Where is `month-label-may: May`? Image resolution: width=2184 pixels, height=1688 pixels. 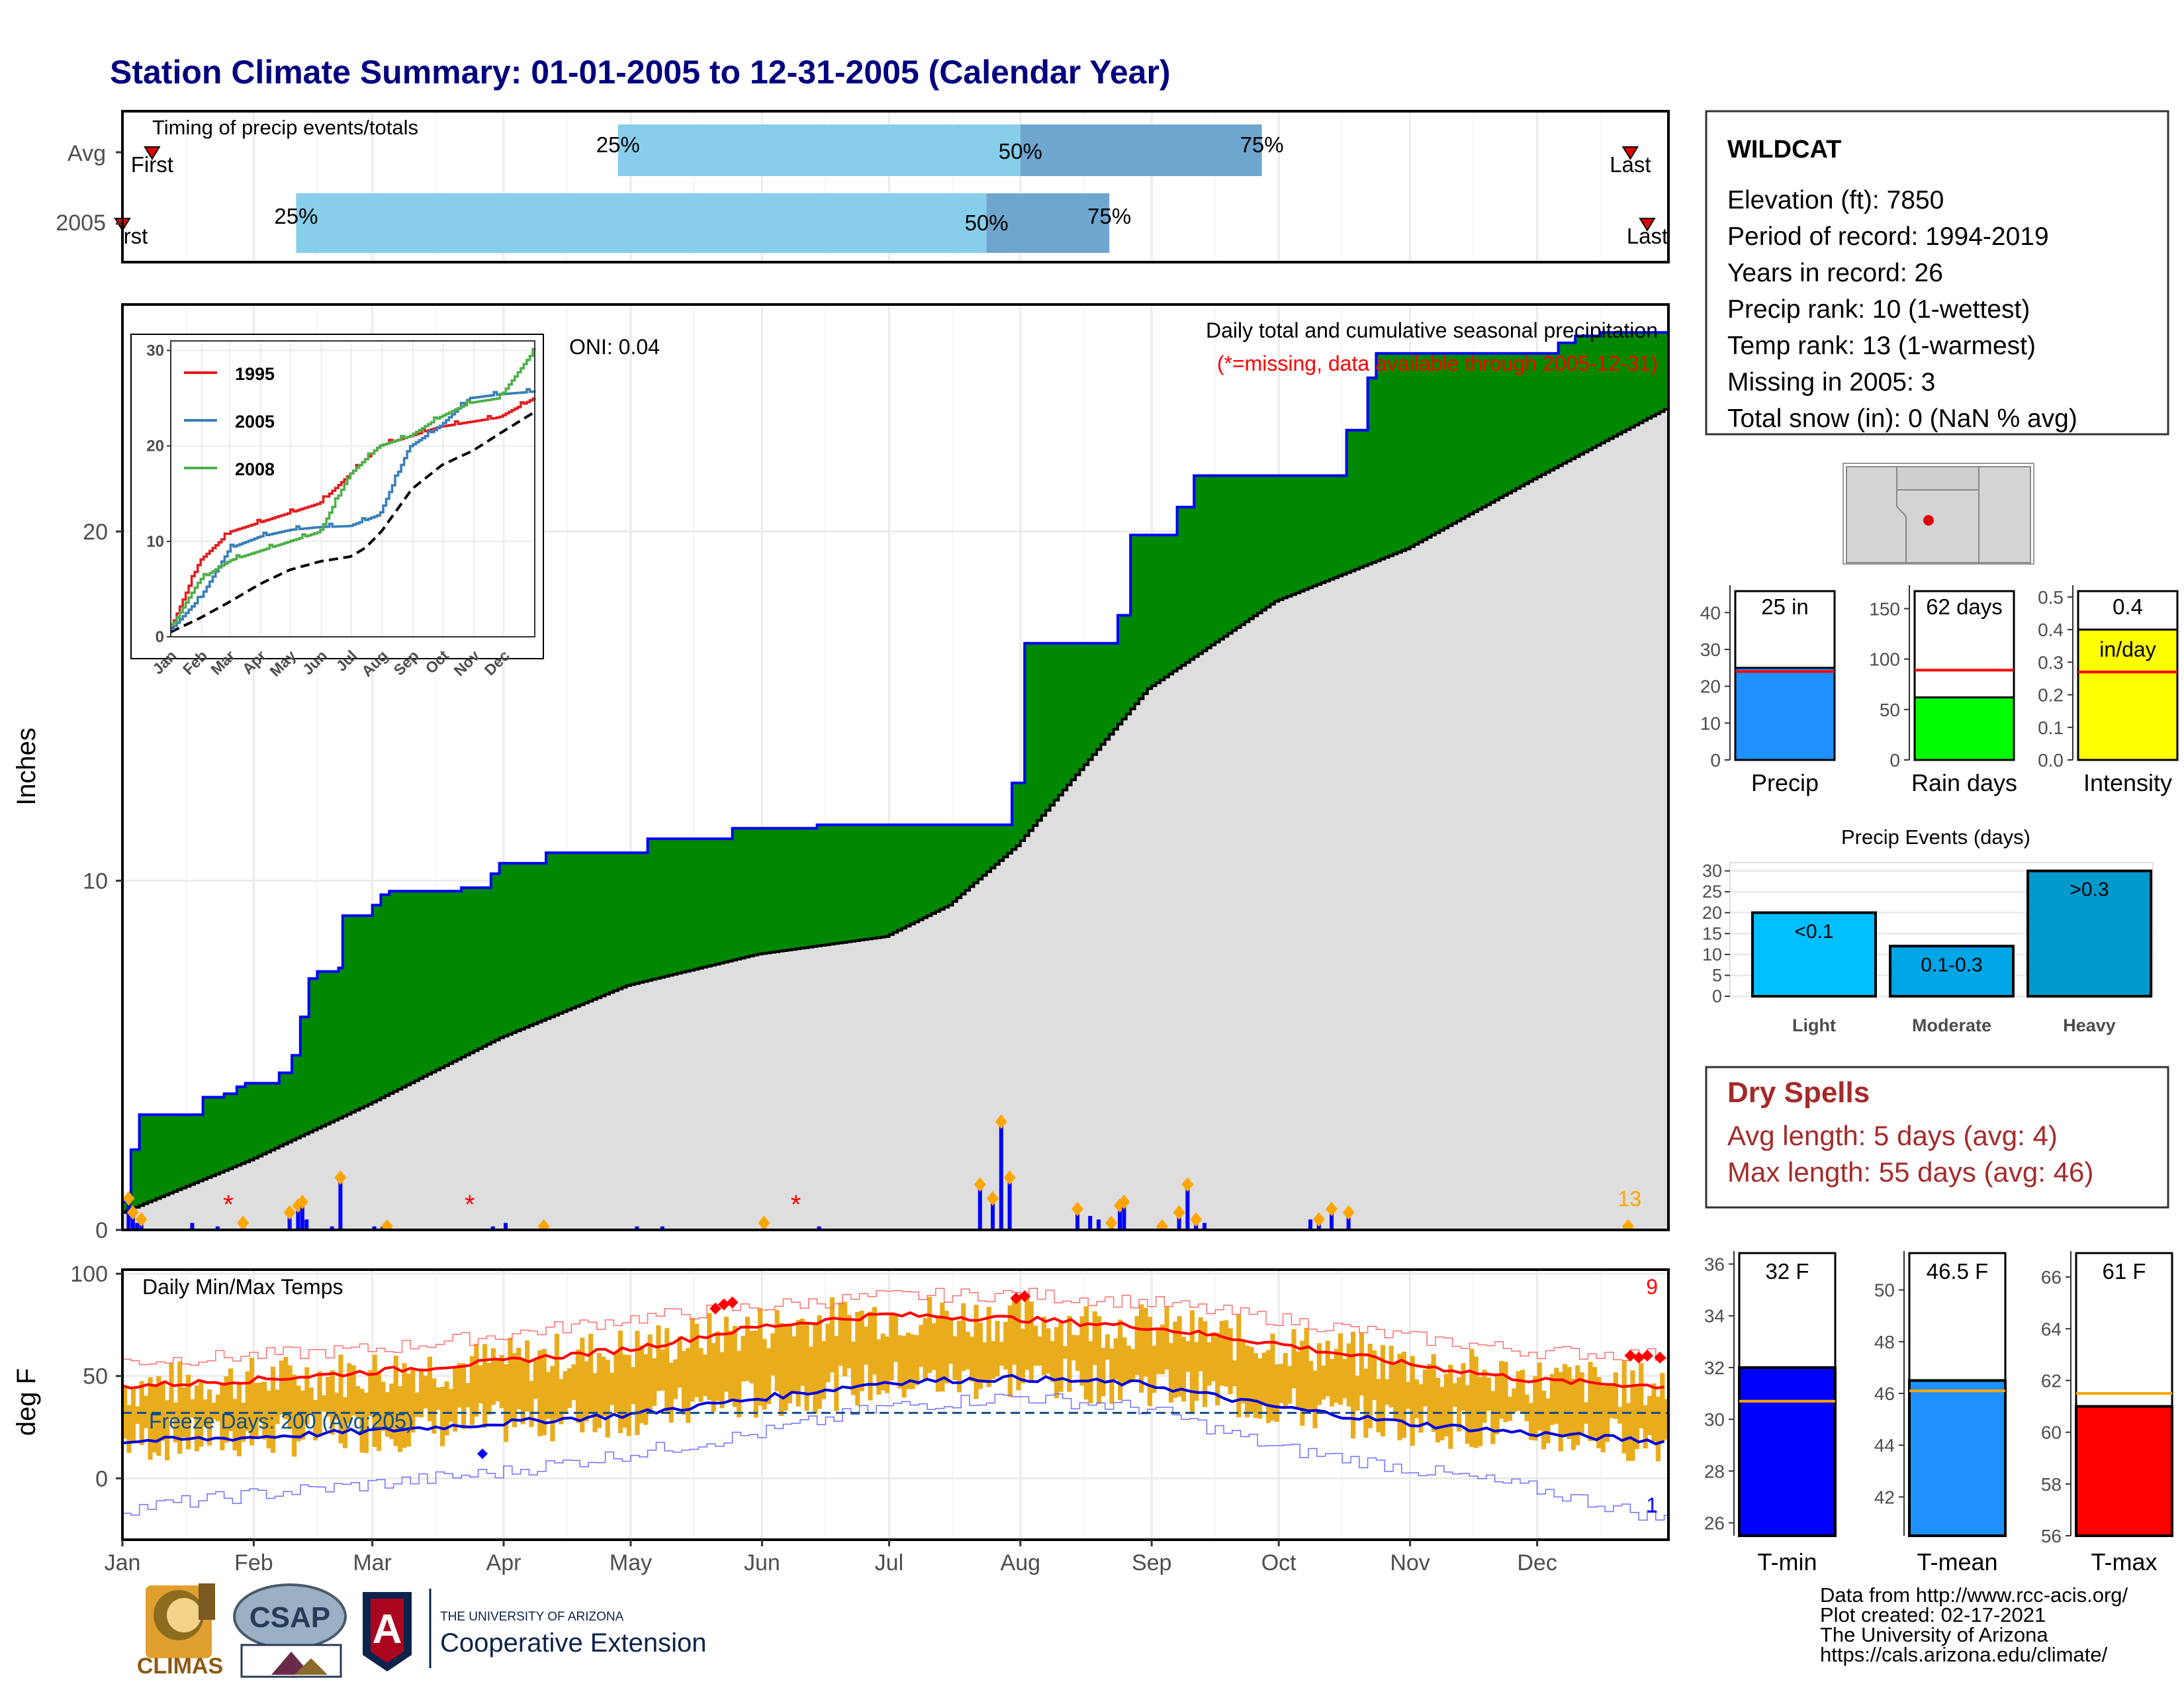 month-label-may: May is located at coordinates (631, 1562).